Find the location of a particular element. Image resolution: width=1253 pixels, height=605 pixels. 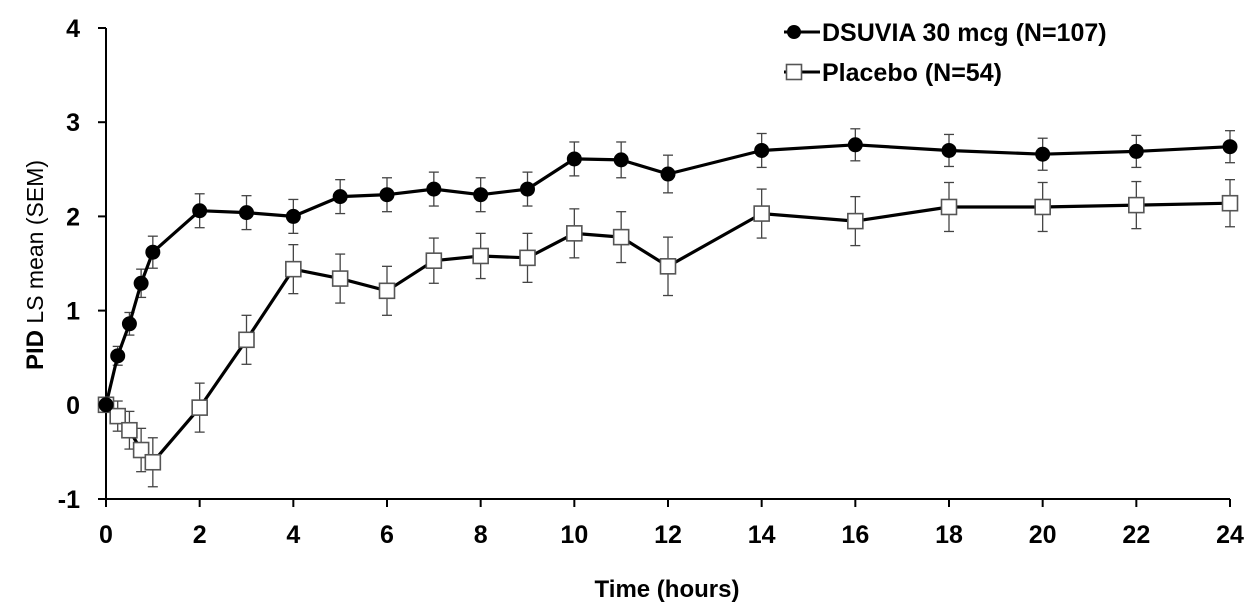

x-tick-label: 6 is located at coordinates (387, 535).